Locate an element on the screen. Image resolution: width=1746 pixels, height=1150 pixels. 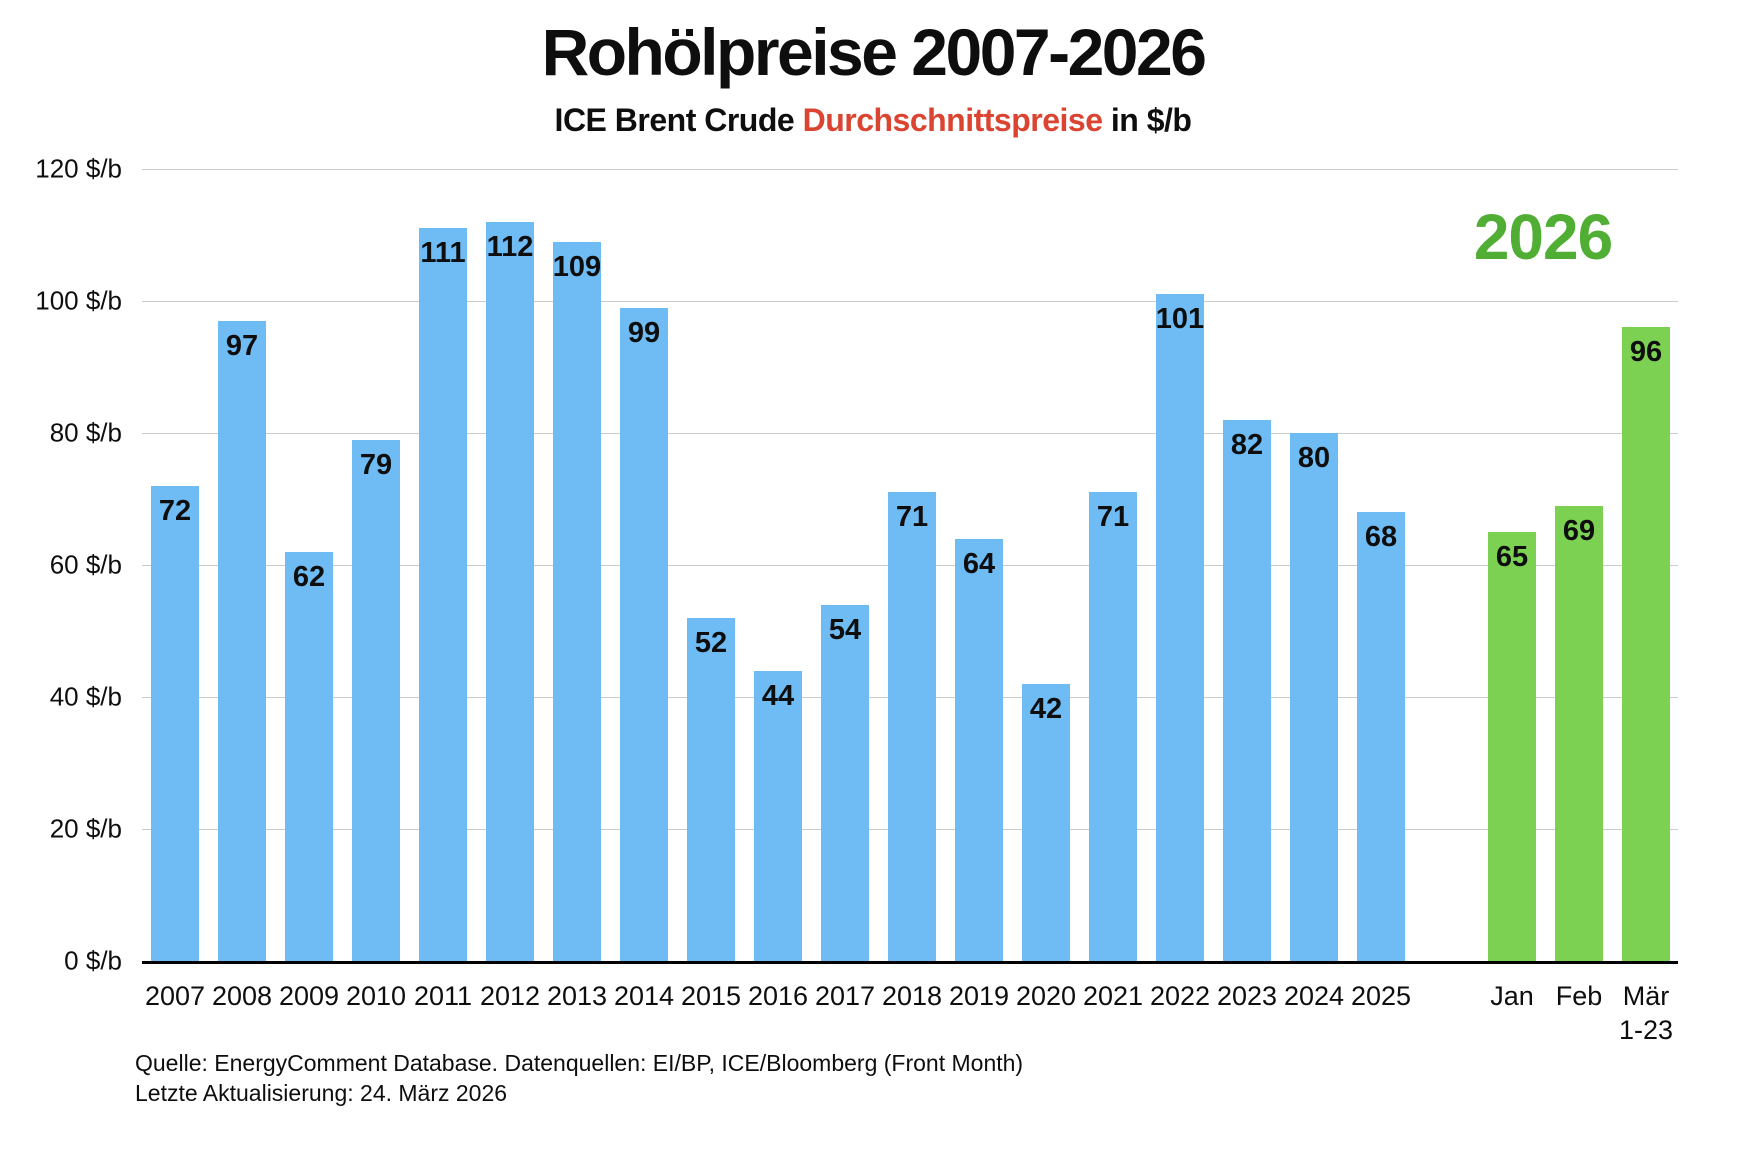
x-label-2024: 2024 is located at coordinates (1314, 996).